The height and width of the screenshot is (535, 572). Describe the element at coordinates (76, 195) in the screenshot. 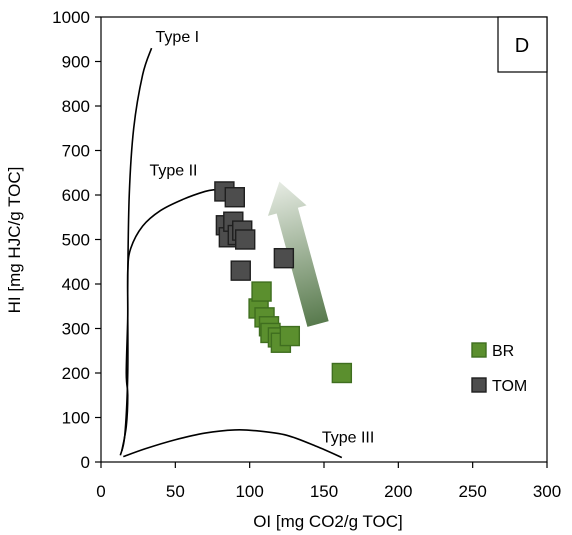

I see `y-tick-label: 600` at that location.